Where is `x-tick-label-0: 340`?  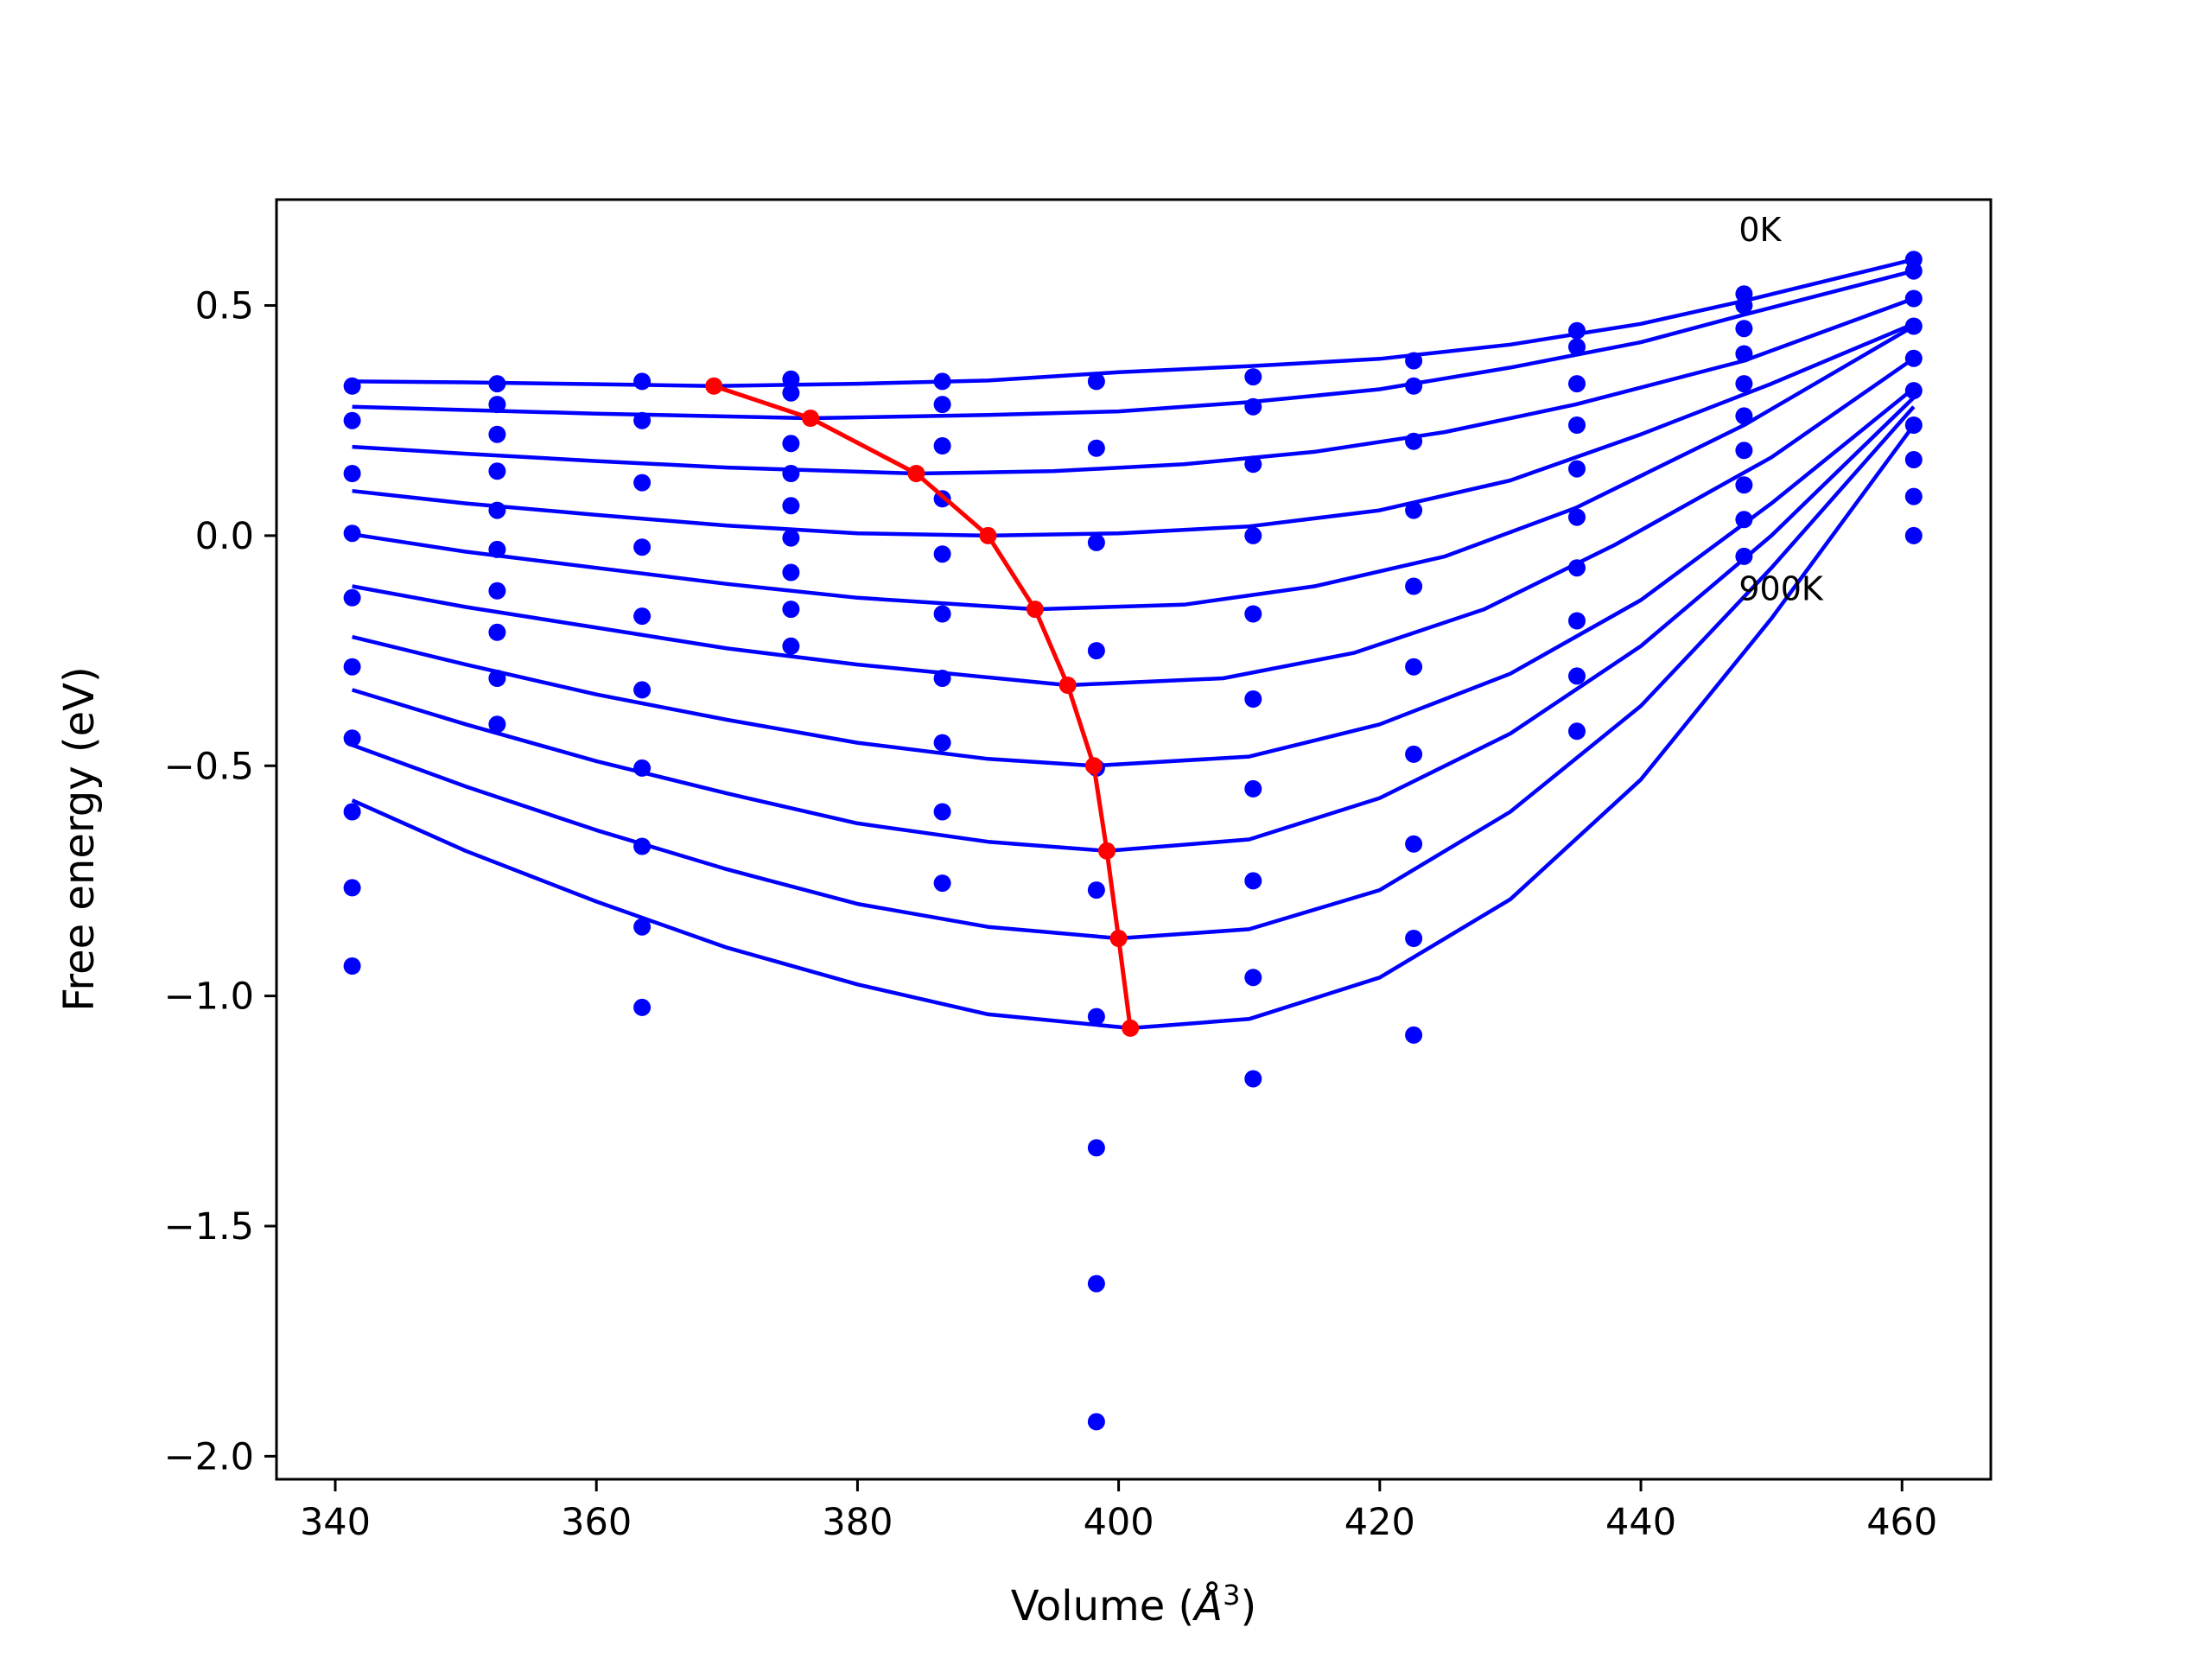 x-tick-label-0: 340 is located at coordinates (335, 1522).